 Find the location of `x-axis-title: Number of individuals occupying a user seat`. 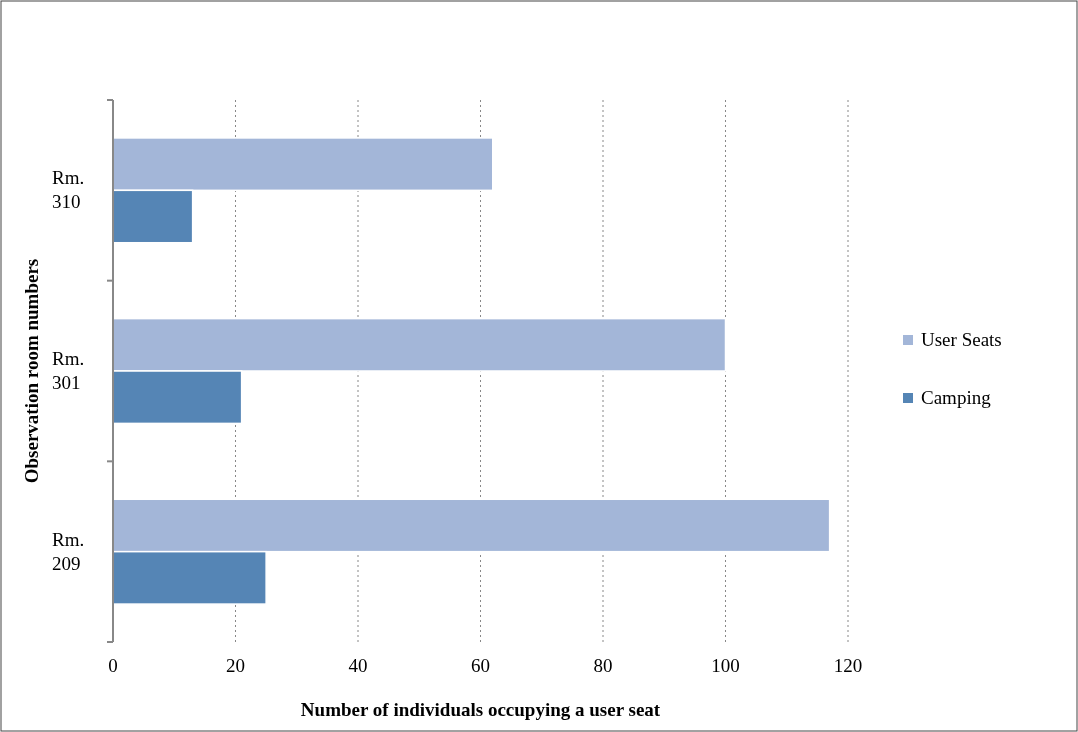

x-axis-title: Number of individuals occupying a user seat is located at coordinates (480, 709).